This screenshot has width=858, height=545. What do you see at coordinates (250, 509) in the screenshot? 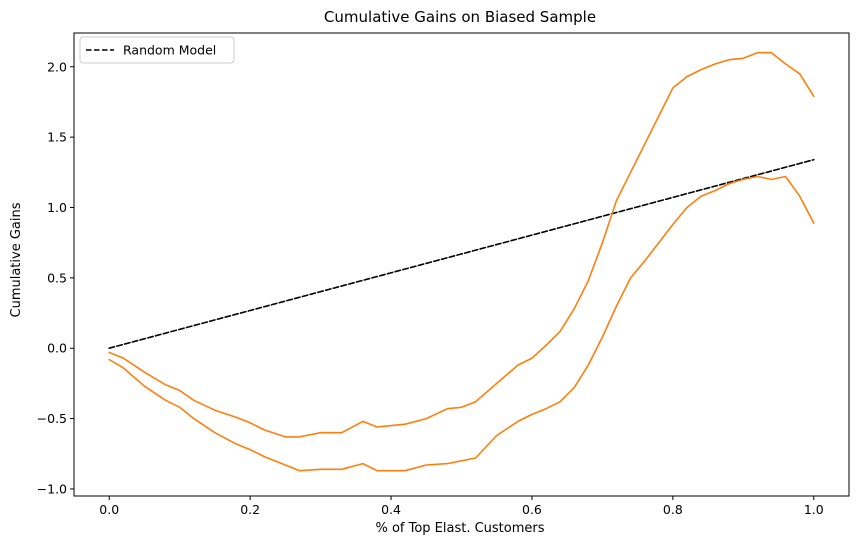
I see `x-tick-label: 0.2` at bounding box center [250, 509].